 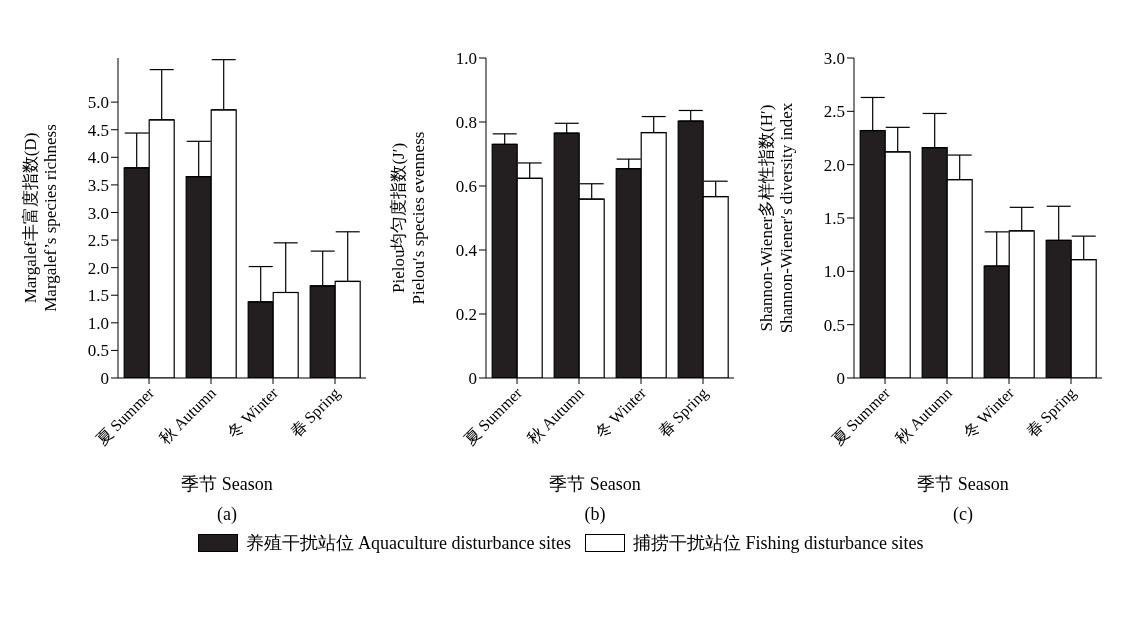 What do you see at coordinates (226, 514) in the screenshot?
I see `text: (a)` at bounding box center [226, 514].